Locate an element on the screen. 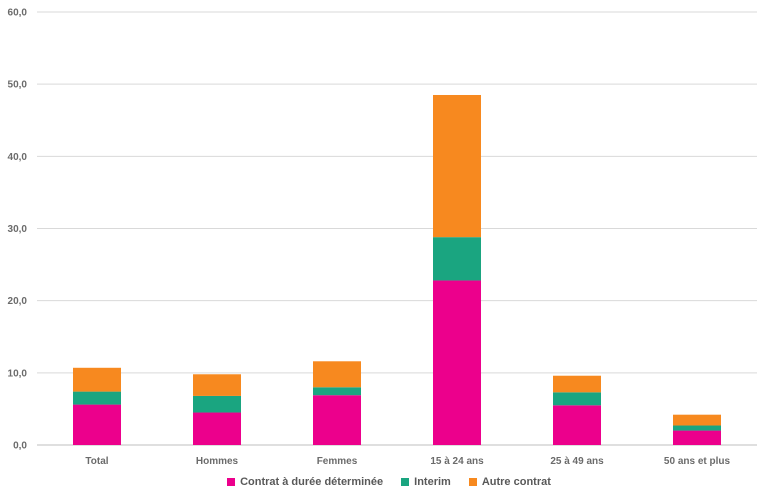 The height and width of the screenshot is (500, 778). x-tick-label: Total is located at coordinates (96, 461).